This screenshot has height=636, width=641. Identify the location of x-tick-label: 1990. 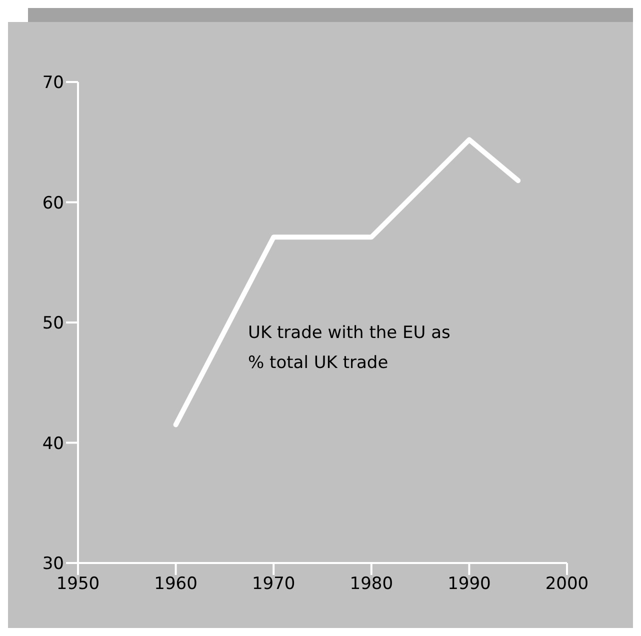
(469, 584).